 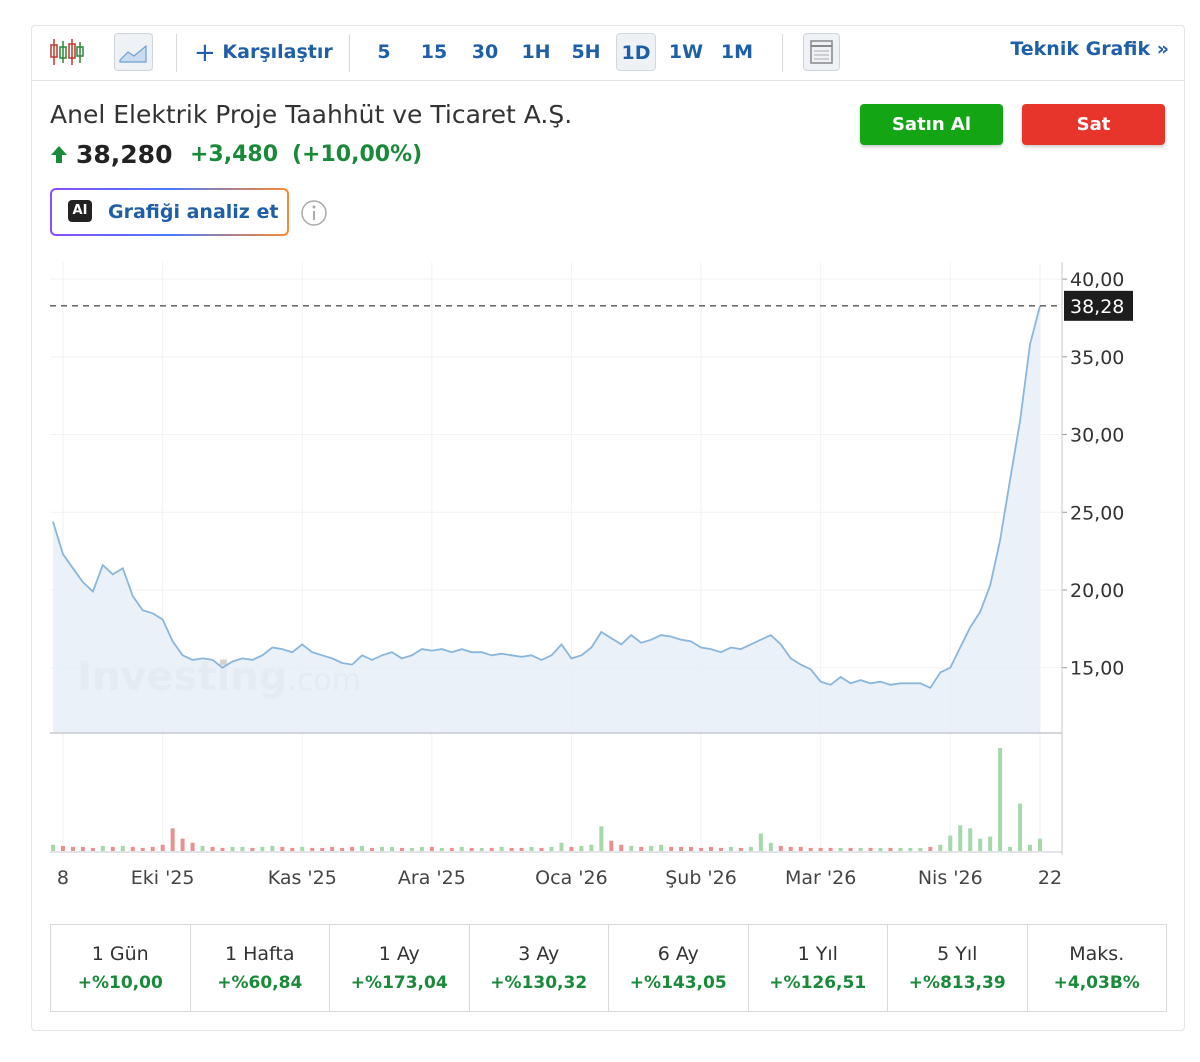 What do you see at coordinates (163, 878) in the screenshot?
I see `x-tick-label: Eki '25` at bounding box center [163, 878].